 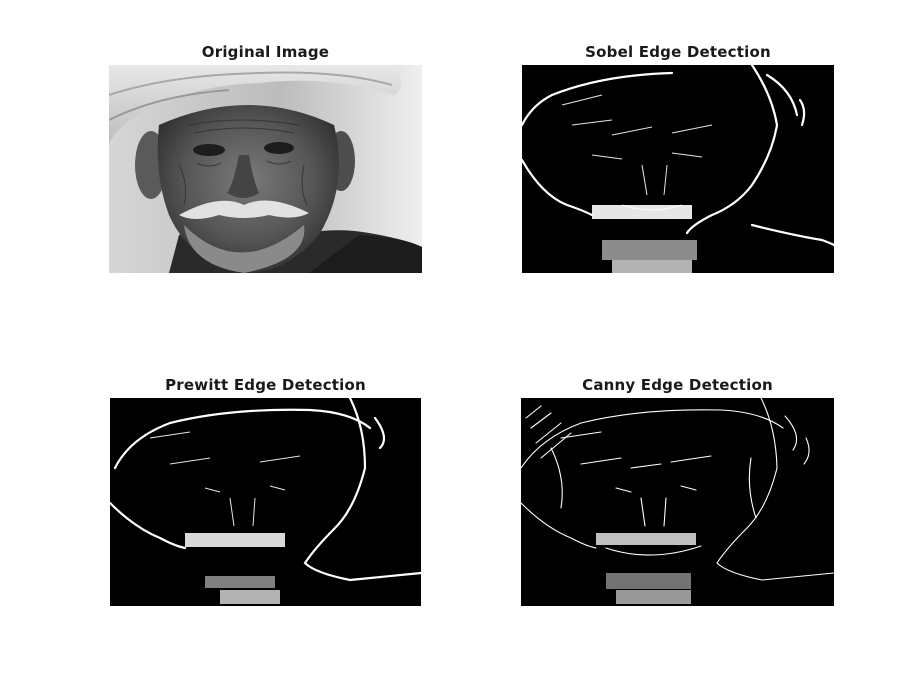 What do you see at coordinates (265, 52) in the screenshot?
I see `panel-title-original: Original Image` at bounding box center [265, 52].